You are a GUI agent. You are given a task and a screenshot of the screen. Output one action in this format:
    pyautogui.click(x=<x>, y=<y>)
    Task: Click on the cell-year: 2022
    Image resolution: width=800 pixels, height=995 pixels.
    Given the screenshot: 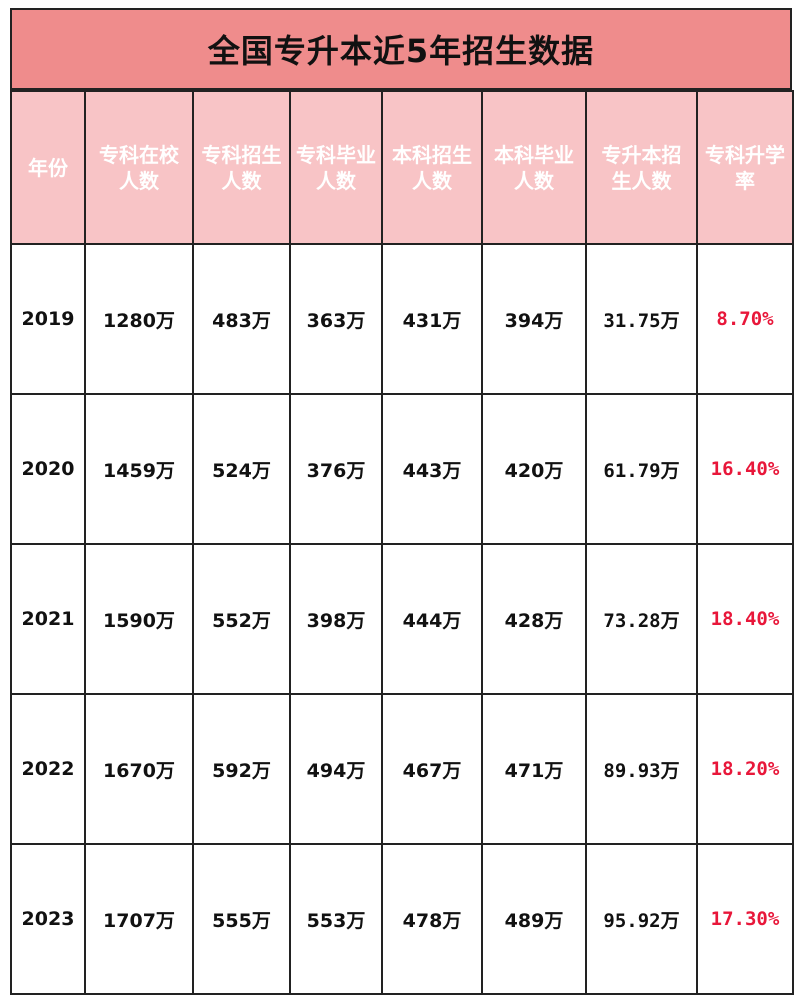 What is the action you would take?
    pyautogui.click(x=48, y=769)
    